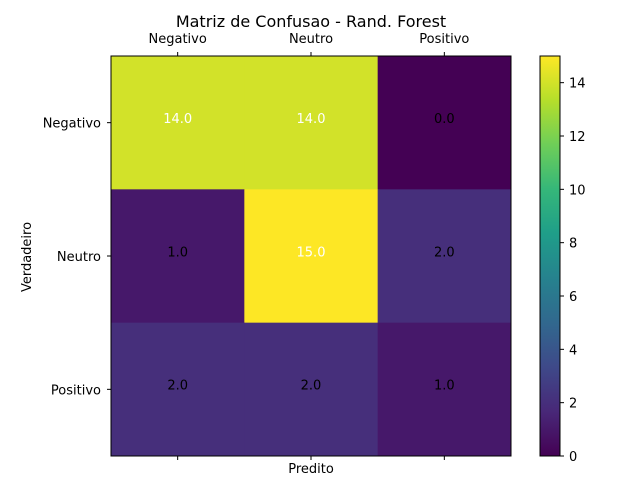  What do you see at coordinates (311, 252) in the screenshot?
I see `cell-value-label: 15.0` at bounding box center [311, 252].